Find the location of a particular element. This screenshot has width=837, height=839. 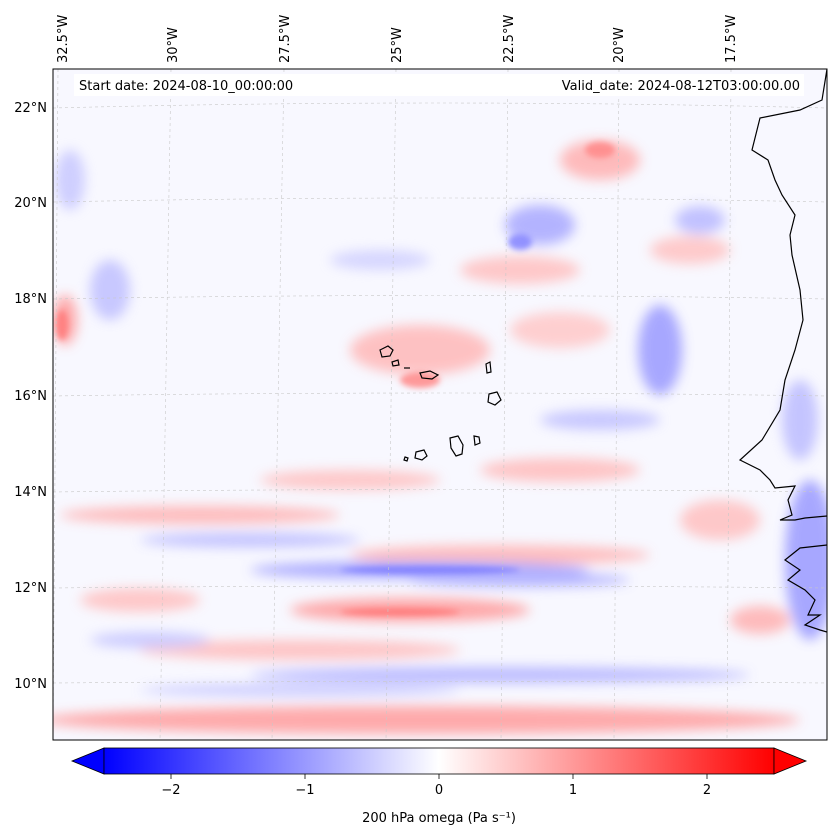

colorbar-low-extend is located at coordinates (87, 761).